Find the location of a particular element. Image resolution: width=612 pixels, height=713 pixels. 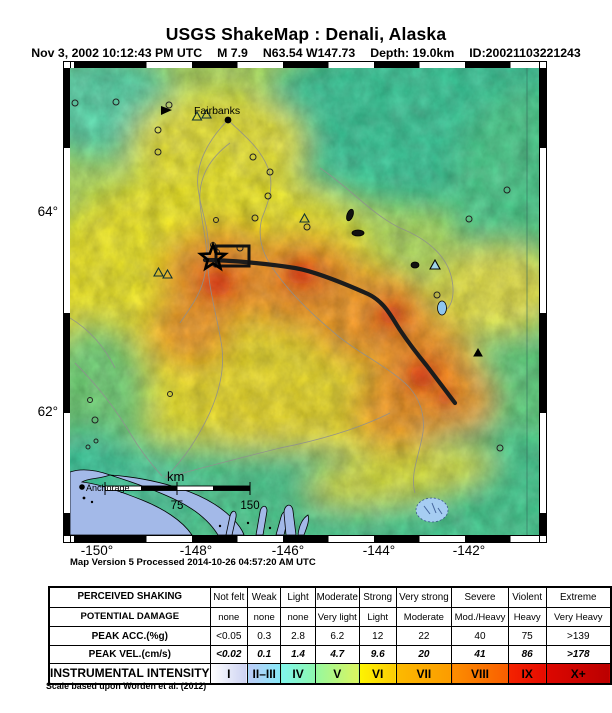

lon-tick-144: -144° is located at coordinates (379, 550).